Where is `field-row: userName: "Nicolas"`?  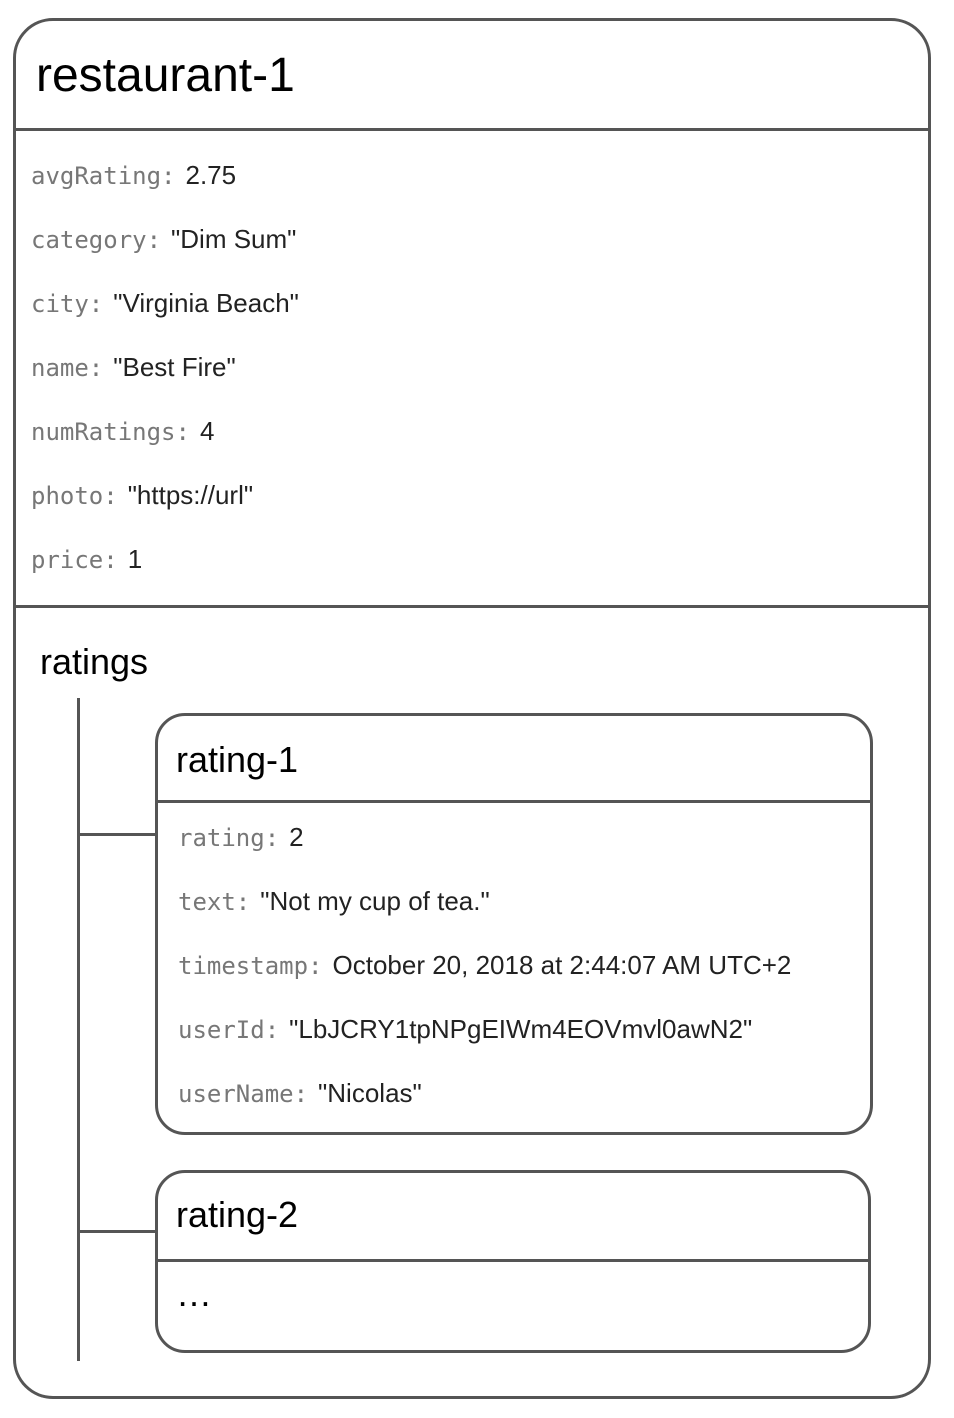
field-row: userName: "Nicolas" is located at coordinates (300, 1093).